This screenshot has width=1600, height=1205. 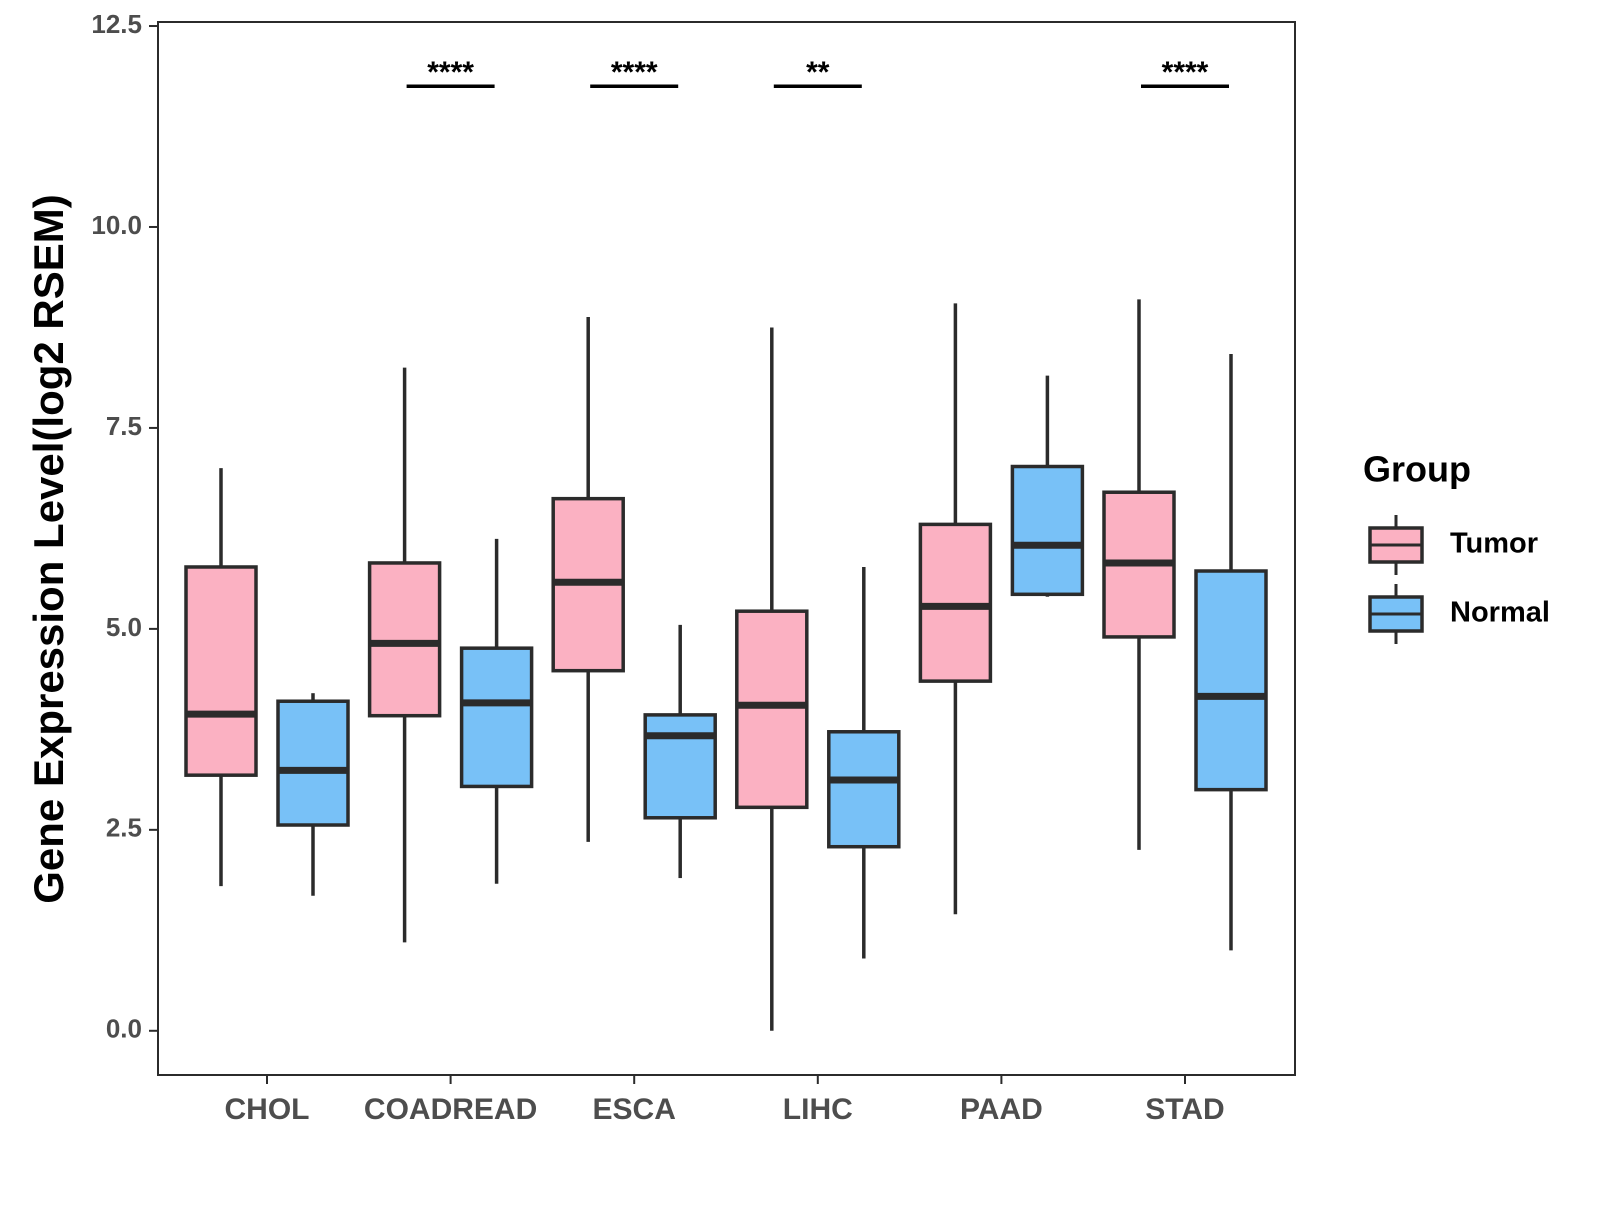 I want to click on legend-item-normal: Normal, so click(x=1459, y=614).